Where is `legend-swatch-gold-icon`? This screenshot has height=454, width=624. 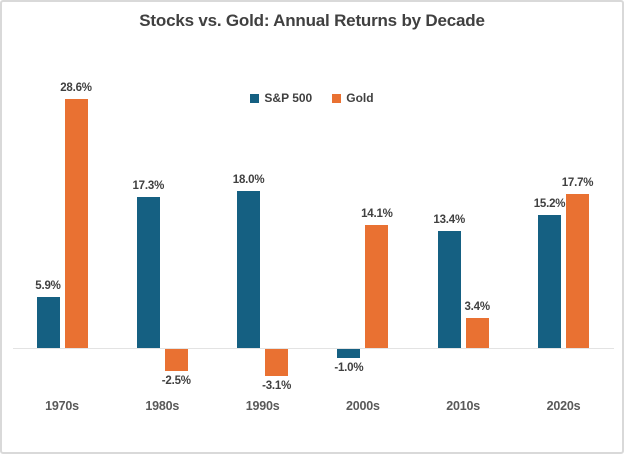 legend-swatch-gold-icon is located at coordinates (337, 98).